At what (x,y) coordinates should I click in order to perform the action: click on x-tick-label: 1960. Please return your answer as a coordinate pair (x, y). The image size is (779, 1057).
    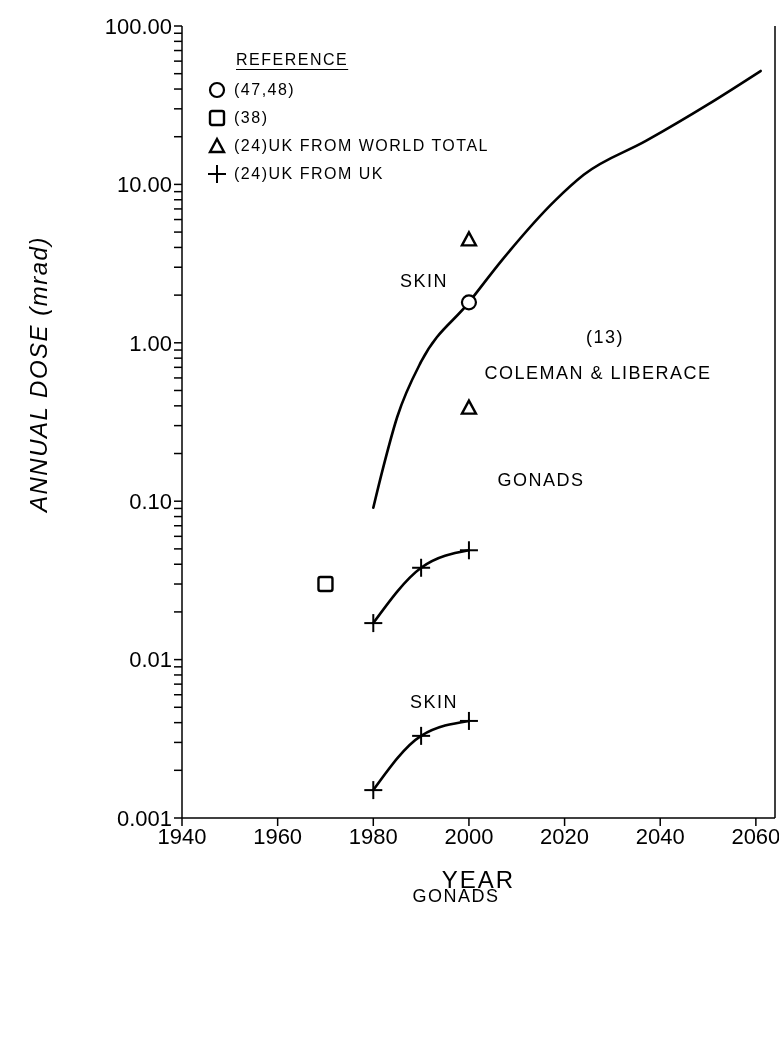
    Looking at the image, I should click on (278, 836).